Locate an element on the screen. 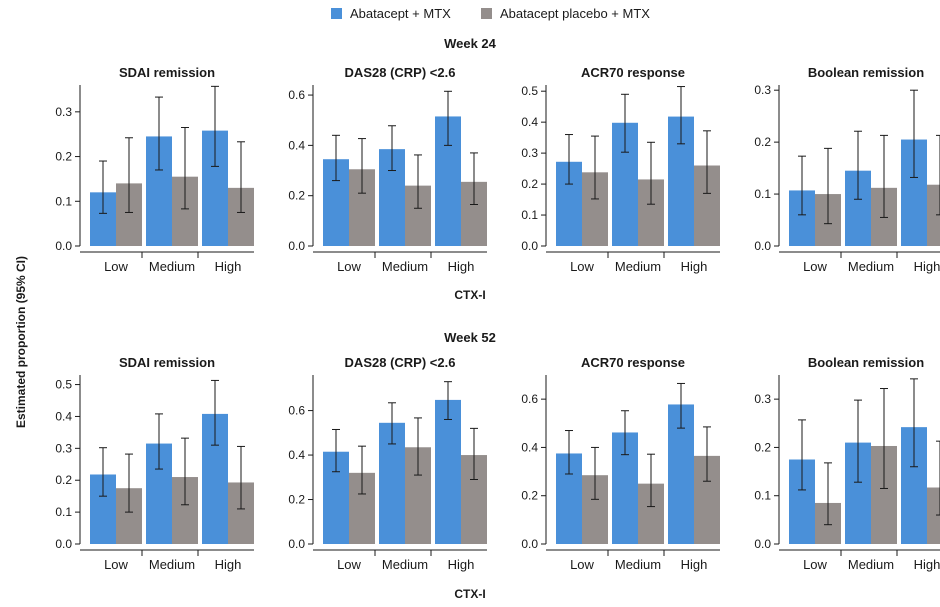 The image size is (940, 607). legend-swatch-abatacept is located at coordinates (336, 13).